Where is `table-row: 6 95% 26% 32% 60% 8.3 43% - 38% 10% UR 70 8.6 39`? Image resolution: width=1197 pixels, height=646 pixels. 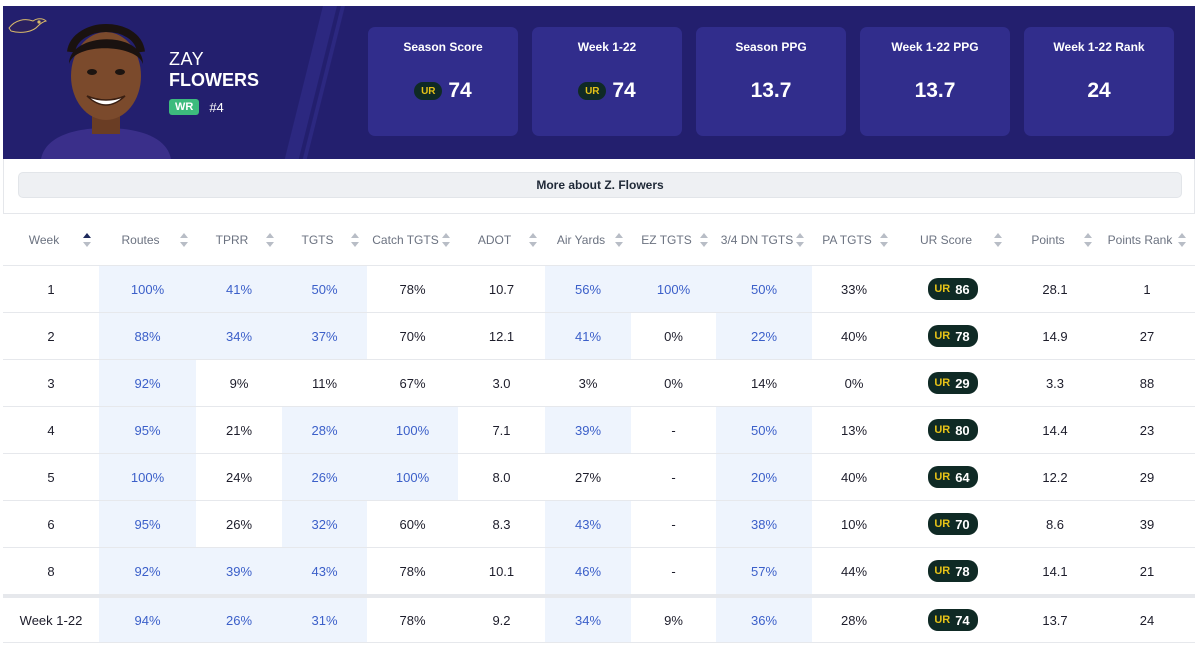
table-row: 6 95% 26% 32% 60% 8.3 43% - 38% 10% UR 70 8.6 39 is located at coordinates (599, 524).